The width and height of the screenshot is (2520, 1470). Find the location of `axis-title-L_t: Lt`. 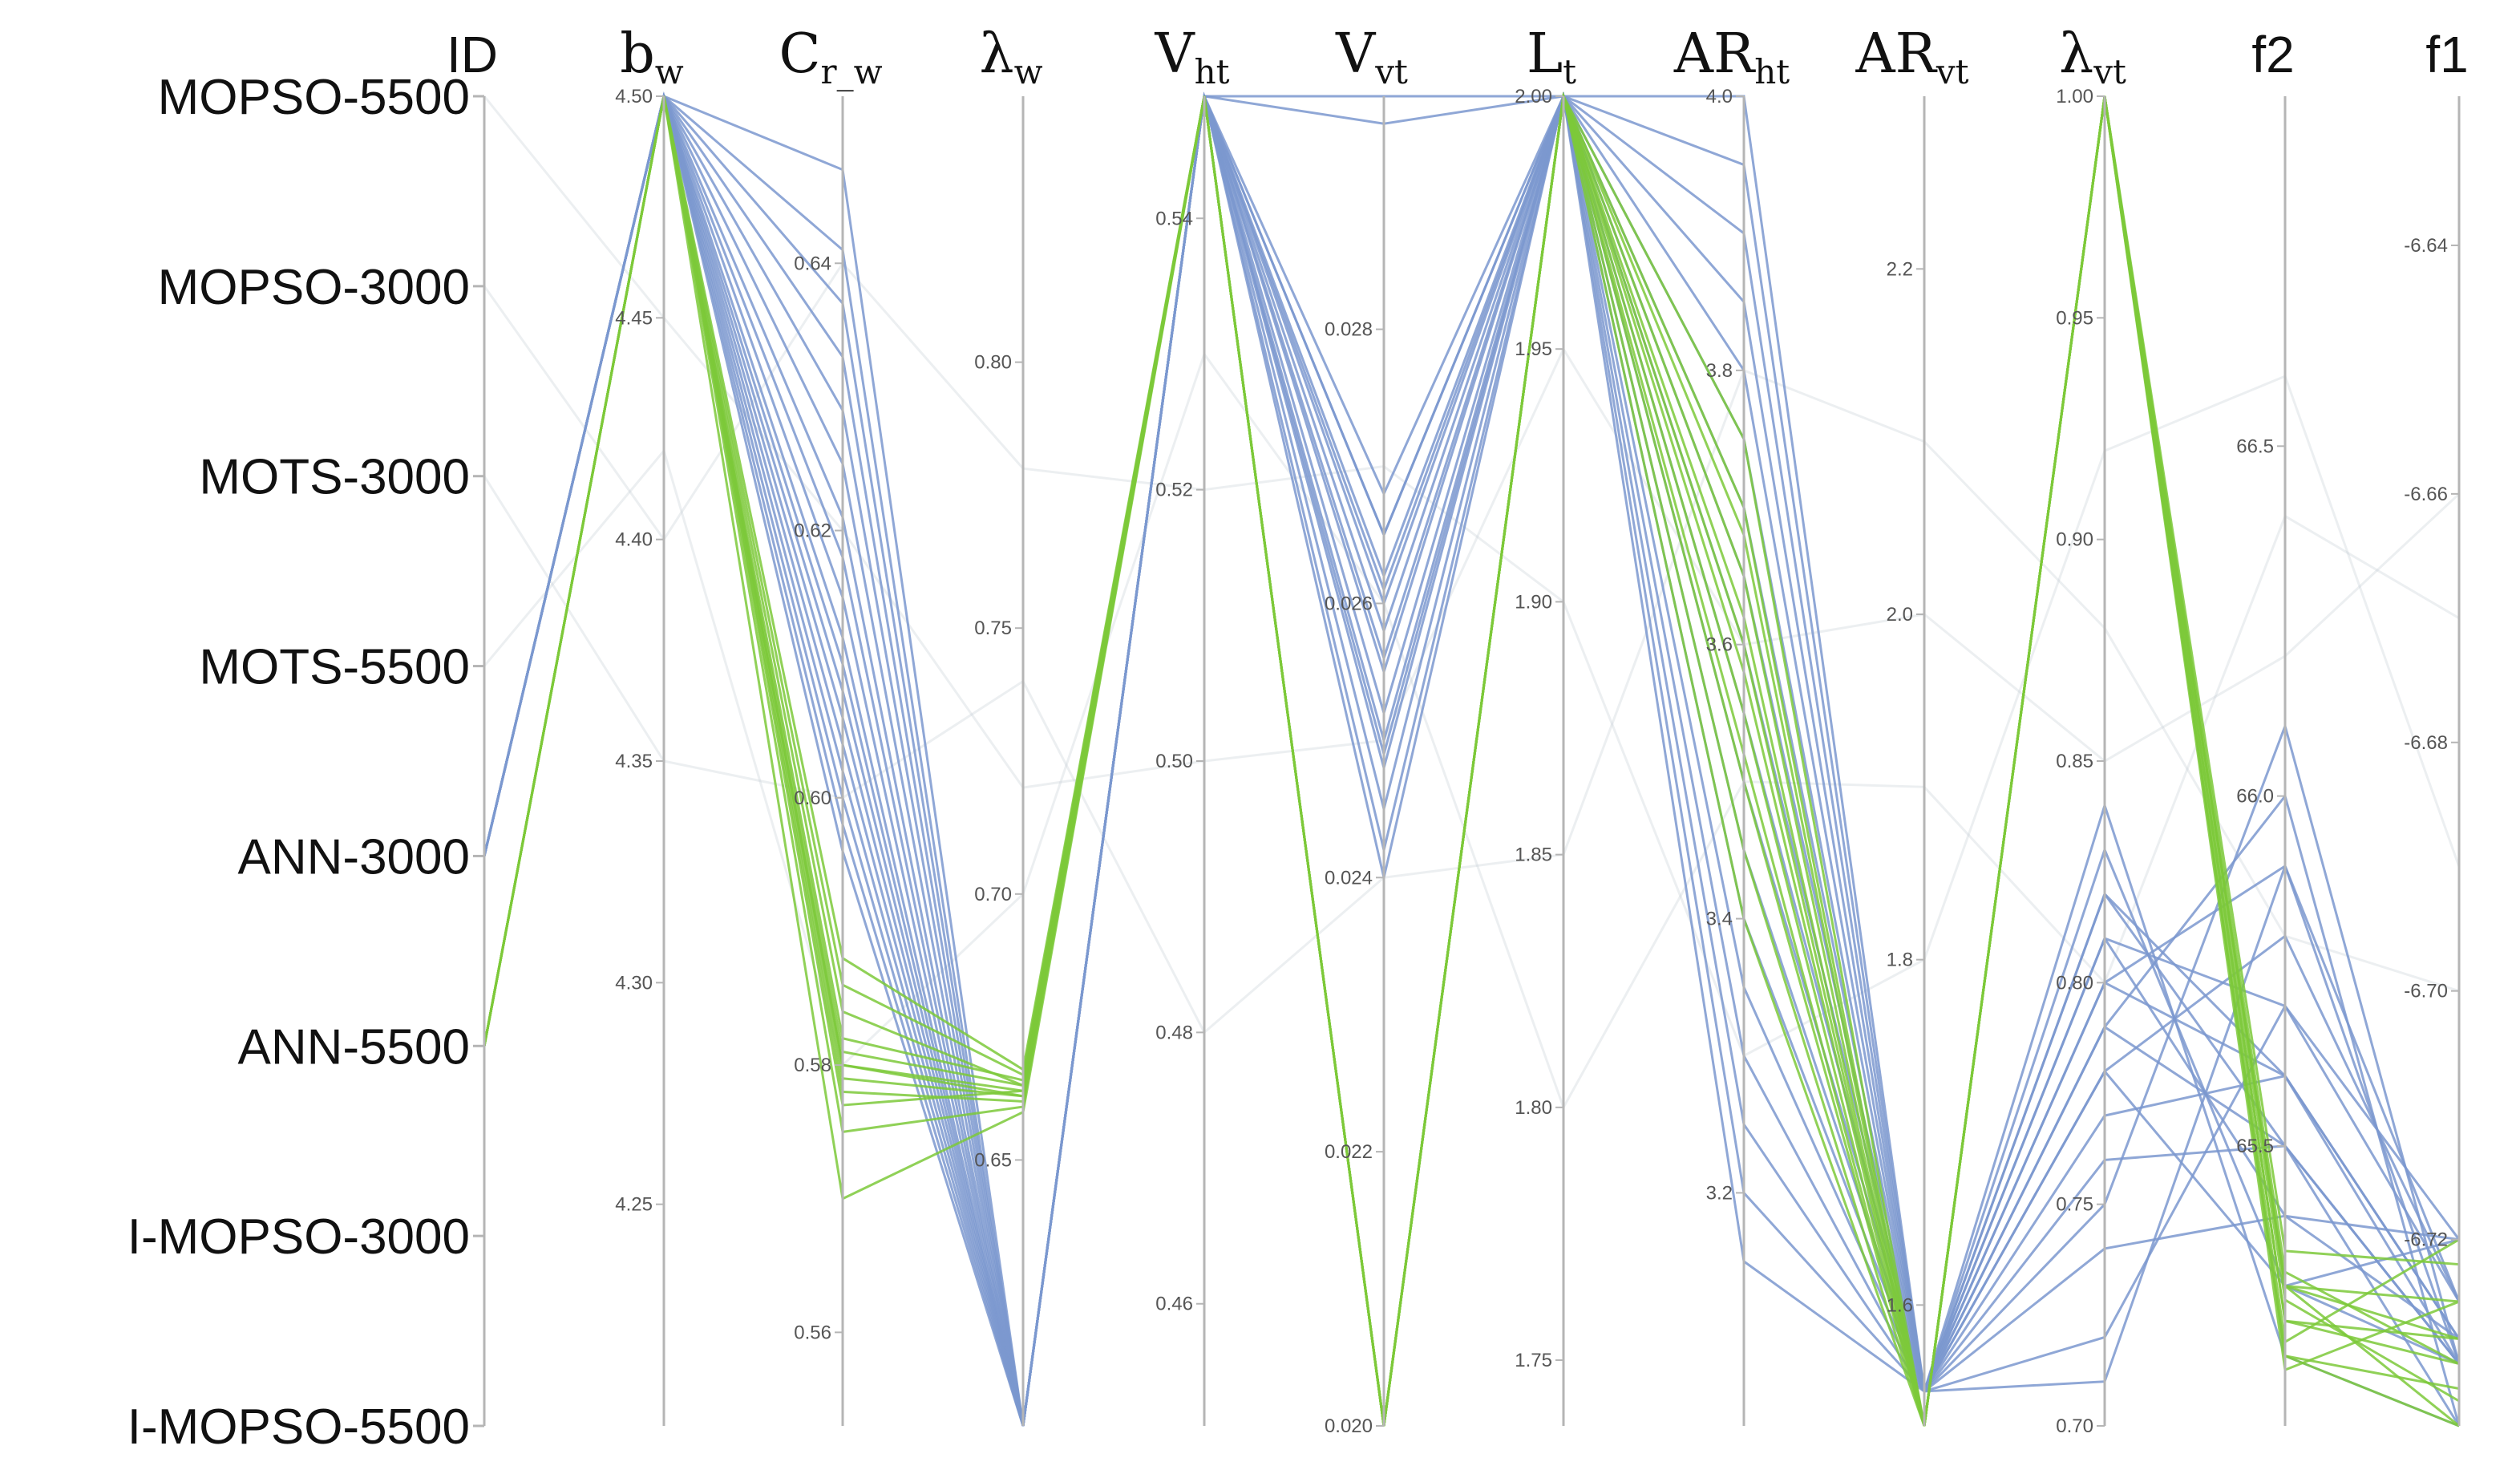

axis-title-L_t: Lt is located at coordinates (1551, 56).